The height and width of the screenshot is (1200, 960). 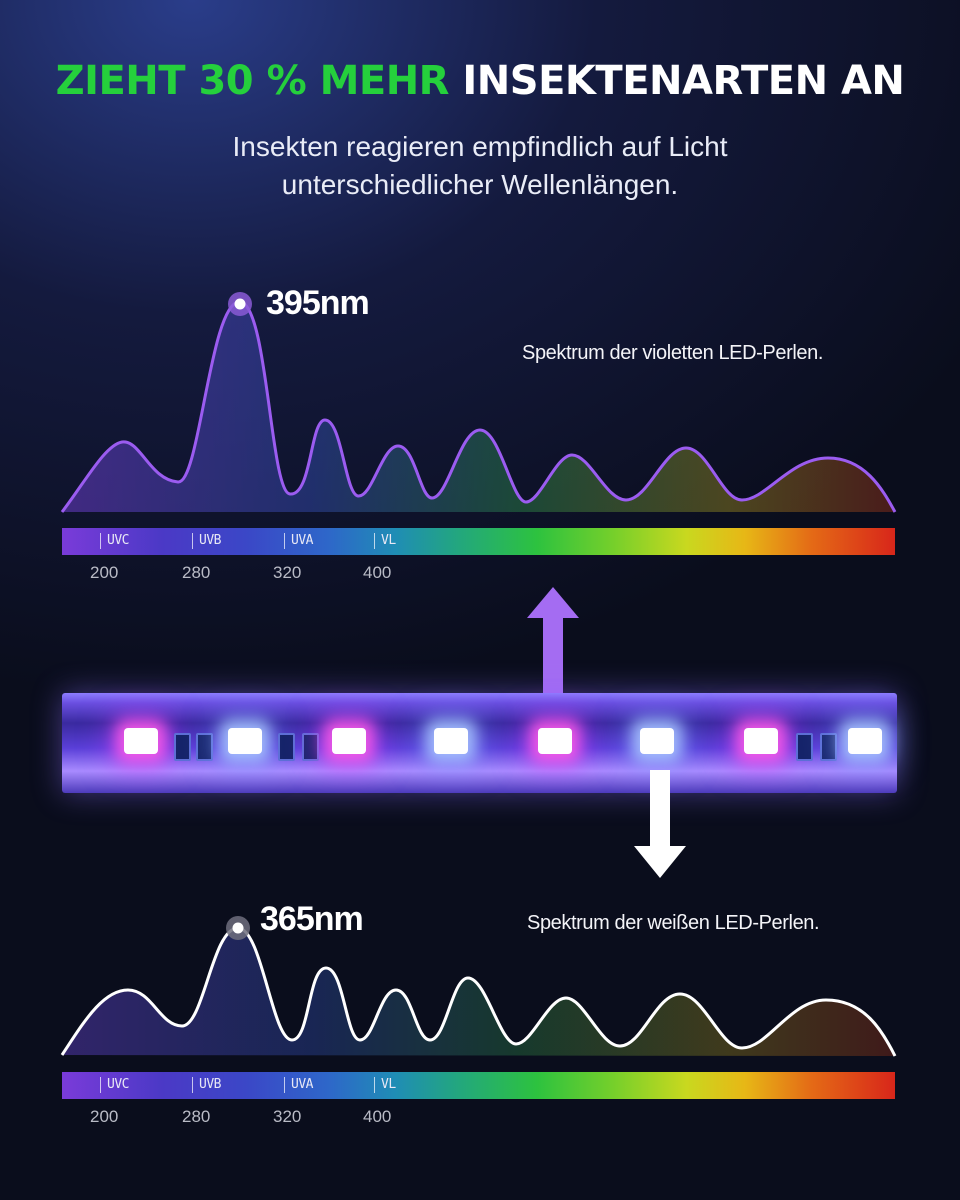 I want to click on violet-tick-280: 280, so click(x=196, y=572).